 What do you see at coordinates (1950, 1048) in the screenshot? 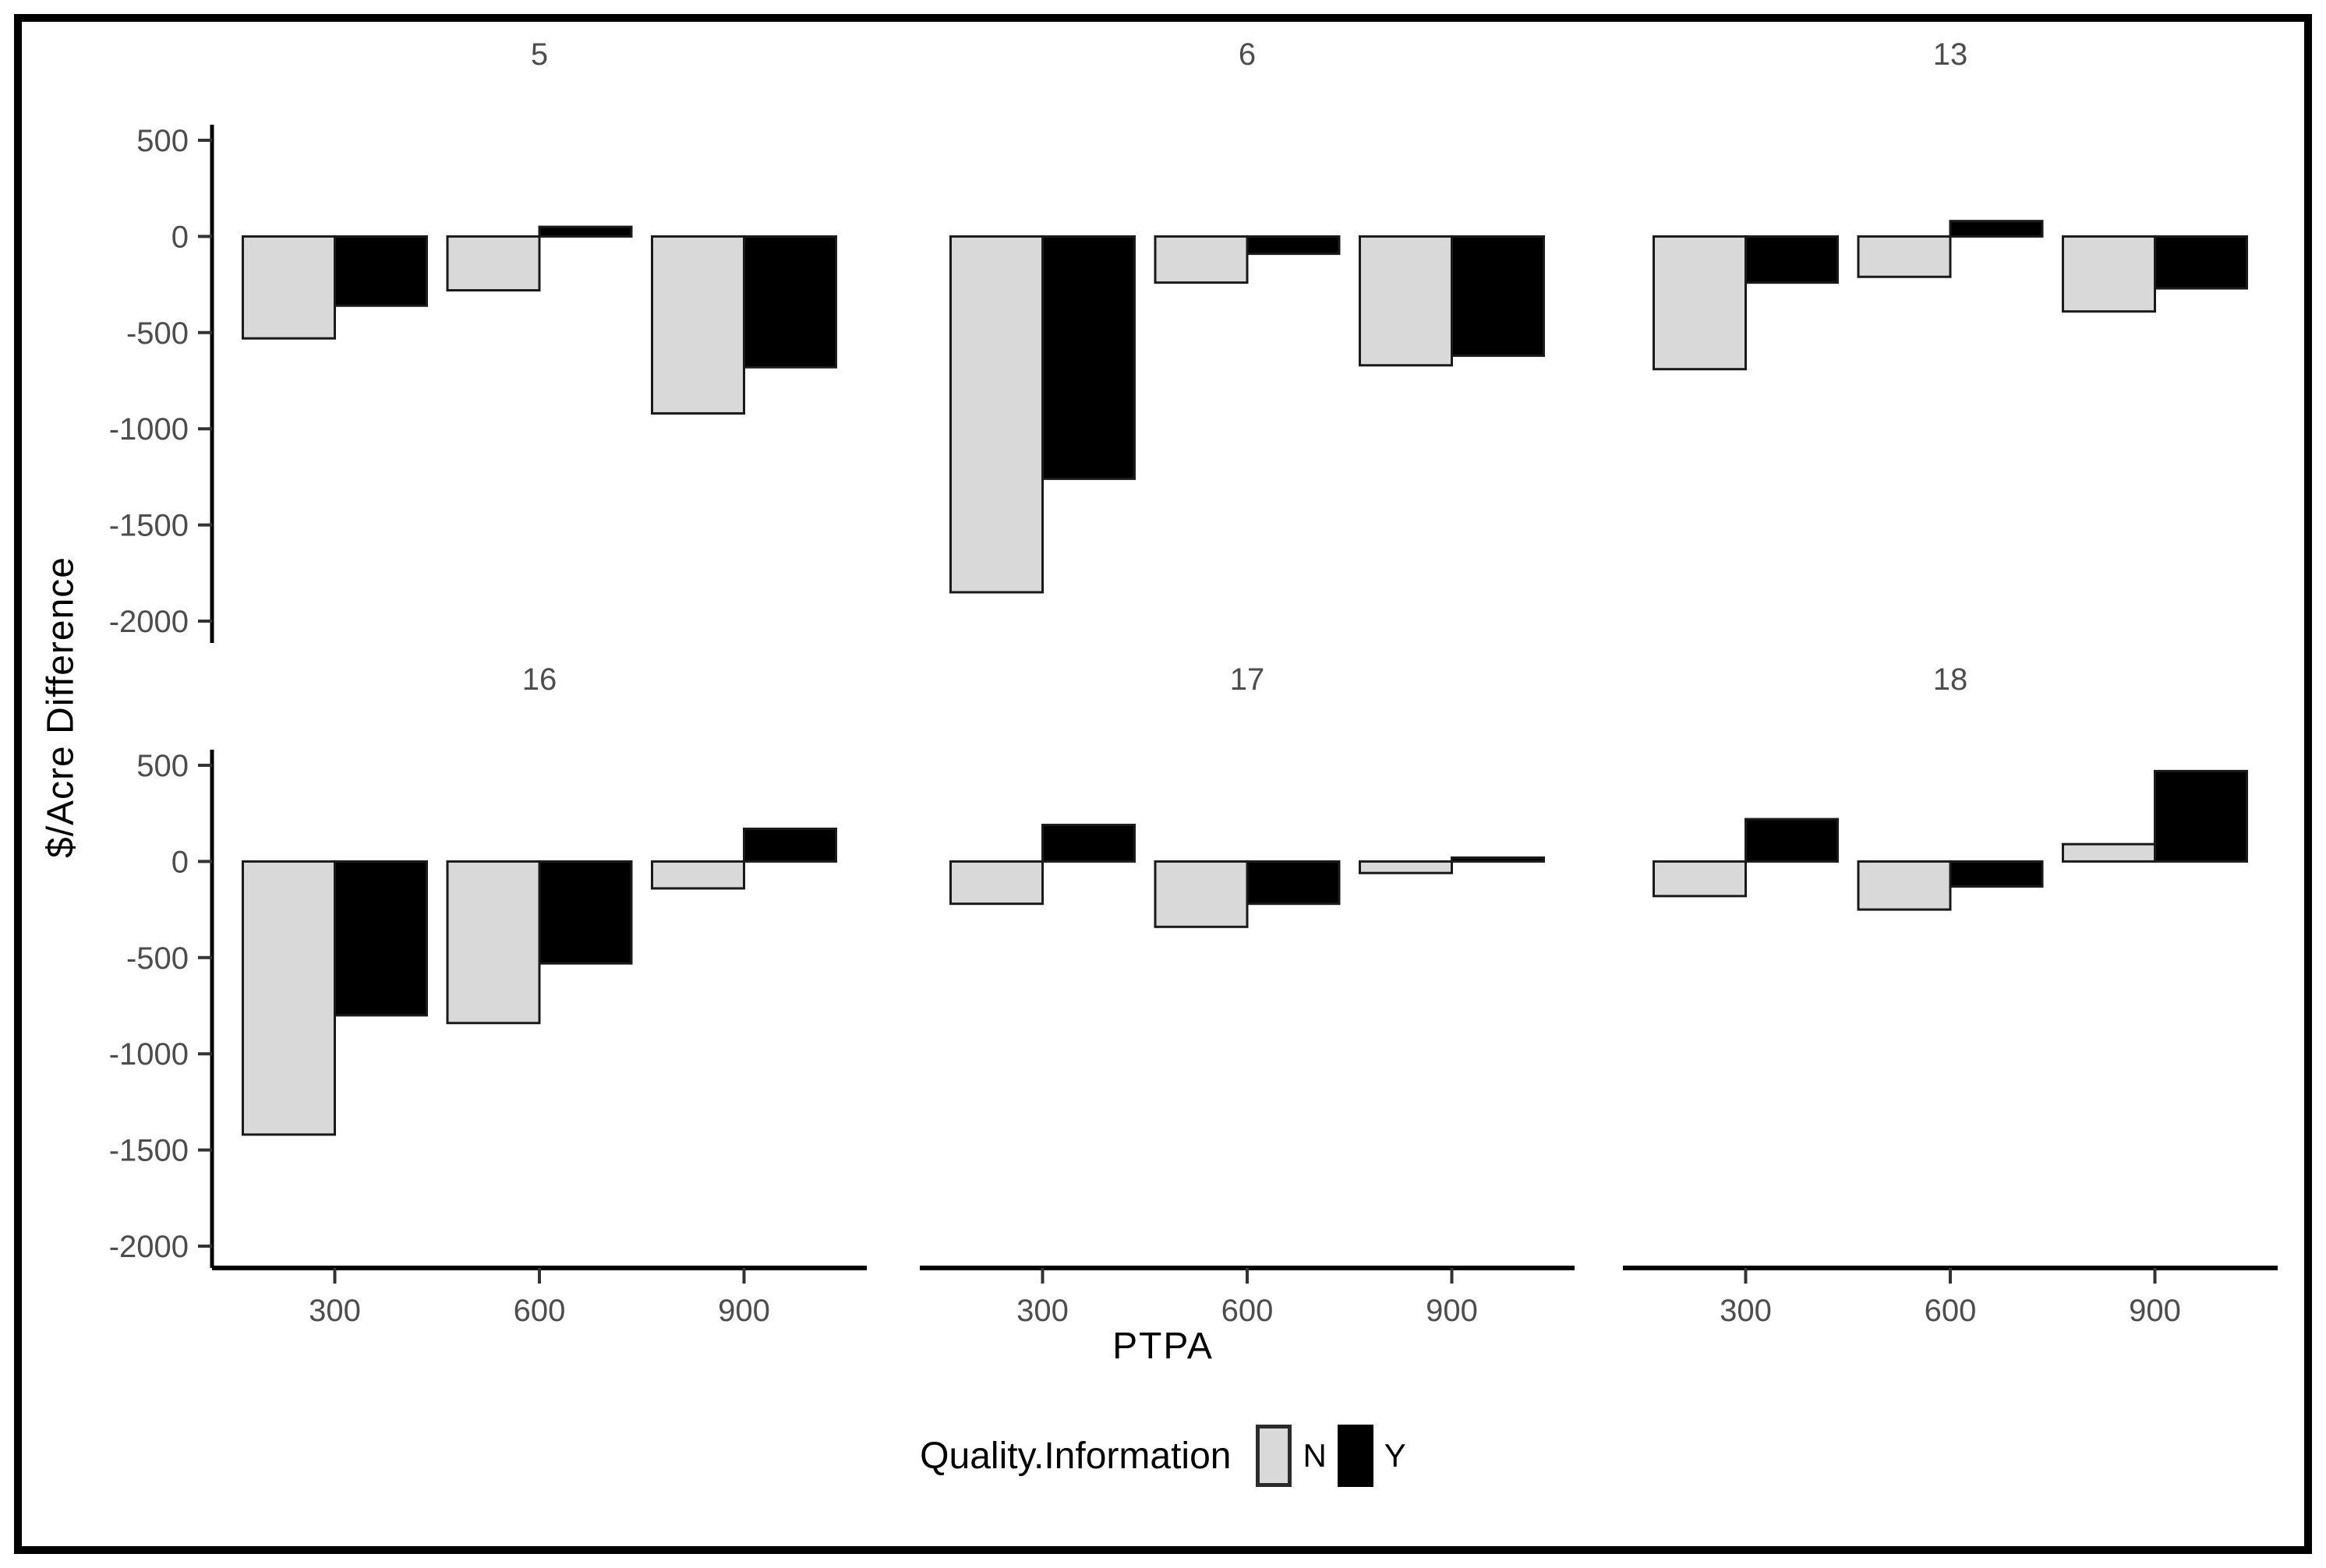
I see `facet-panel-18: 300 600 900` at bounding box center [1950, 1048].